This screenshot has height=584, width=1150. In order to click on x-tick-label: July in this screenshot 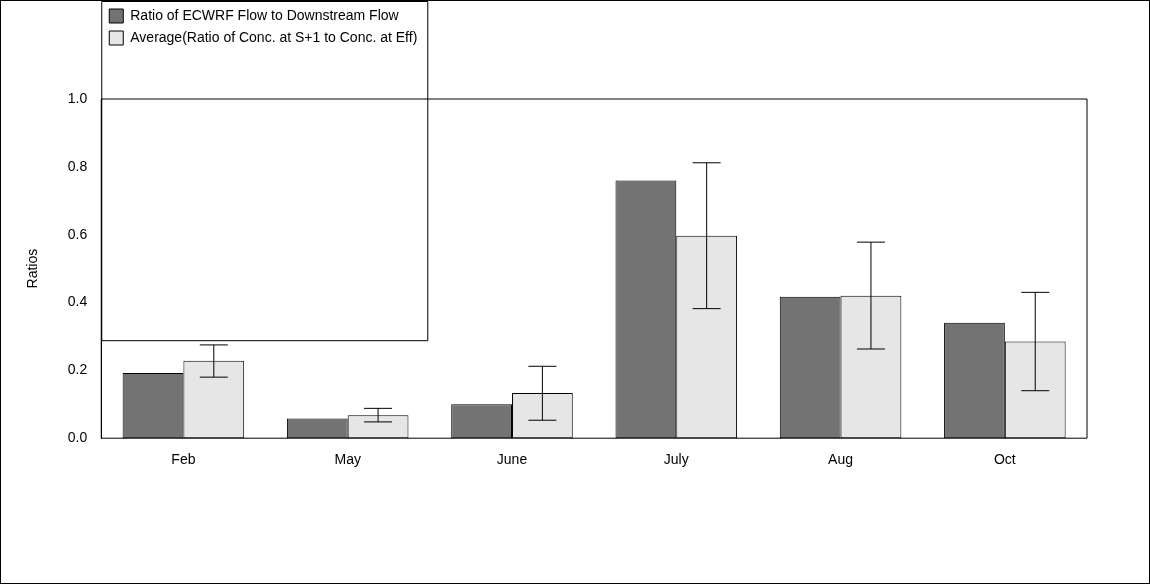, I will do `click(676, 459)`.